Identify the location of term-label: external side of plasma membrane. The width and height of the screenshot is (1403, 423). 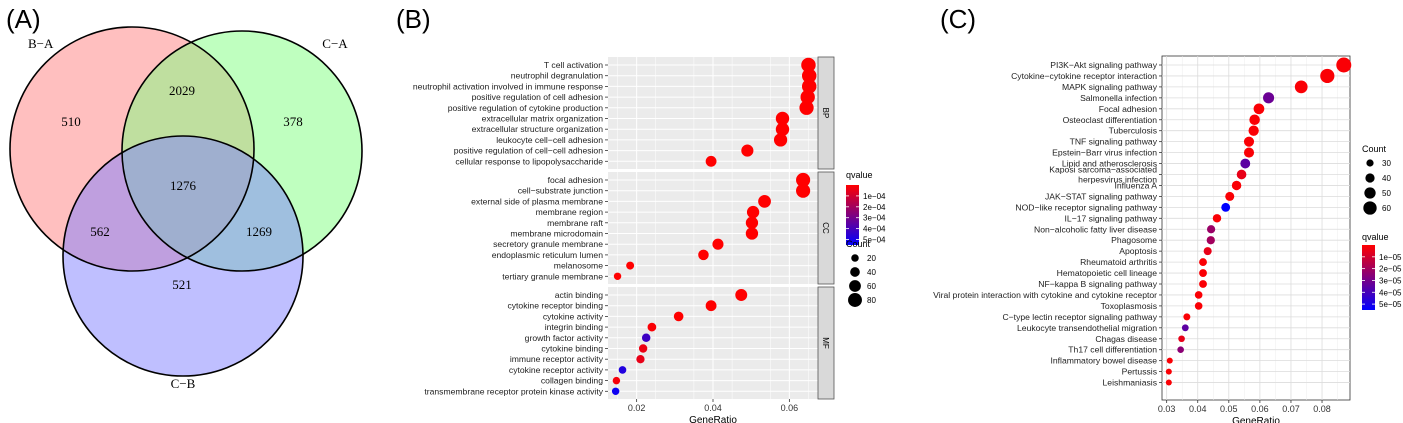
(537, 201).